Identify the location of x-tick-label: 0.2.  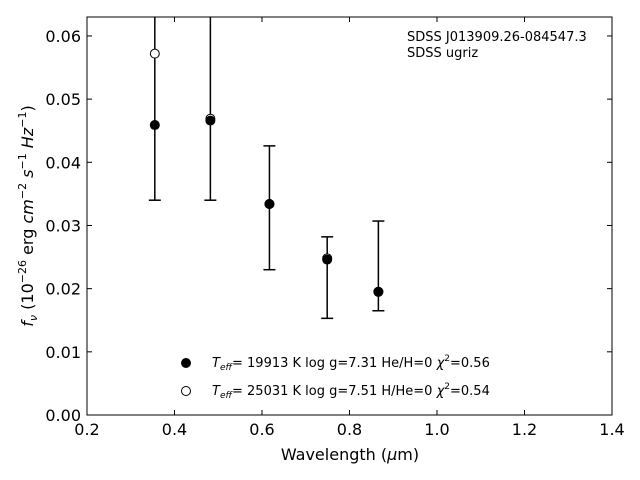
(86, 429).